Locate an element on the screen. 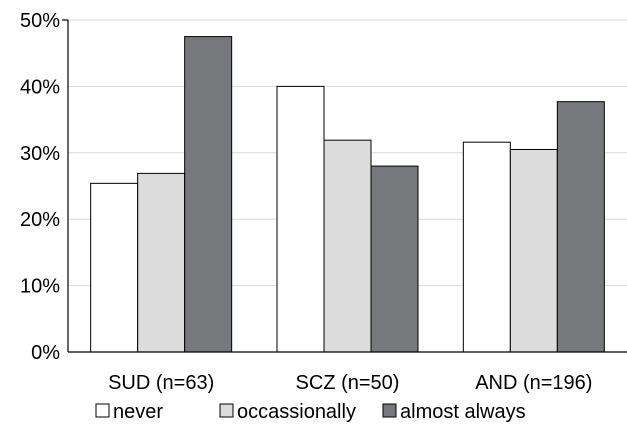 This screenshot has width=627, height=429. legend-swatch-occassionally is located at coordinates (226, 410).